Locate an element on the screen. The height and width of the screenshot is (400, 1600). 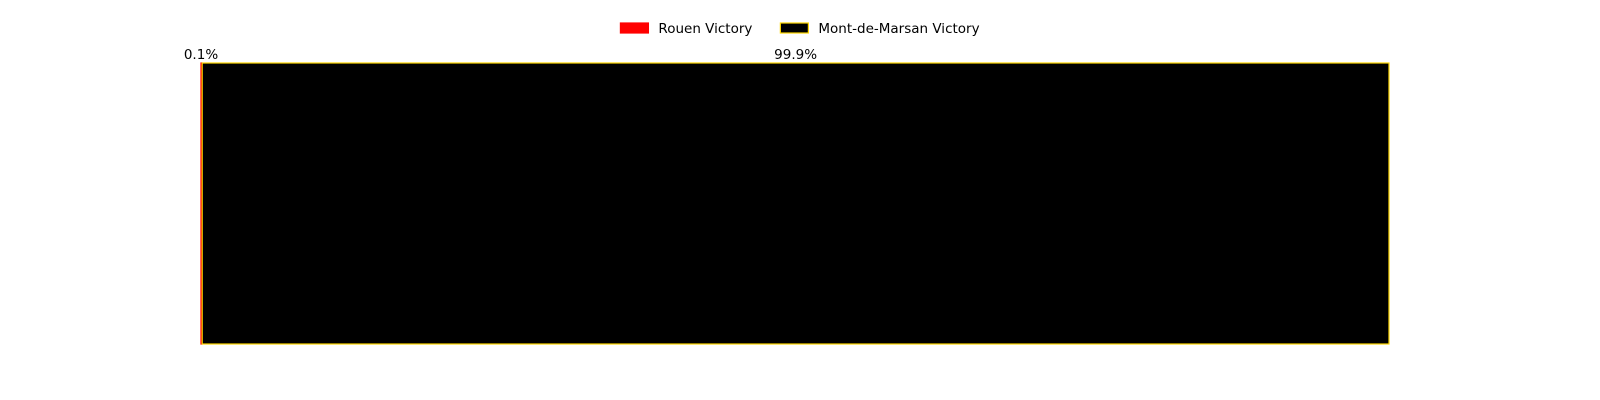
bar-labels: 0.1% 99.9% is located at coordinates (500, 55).